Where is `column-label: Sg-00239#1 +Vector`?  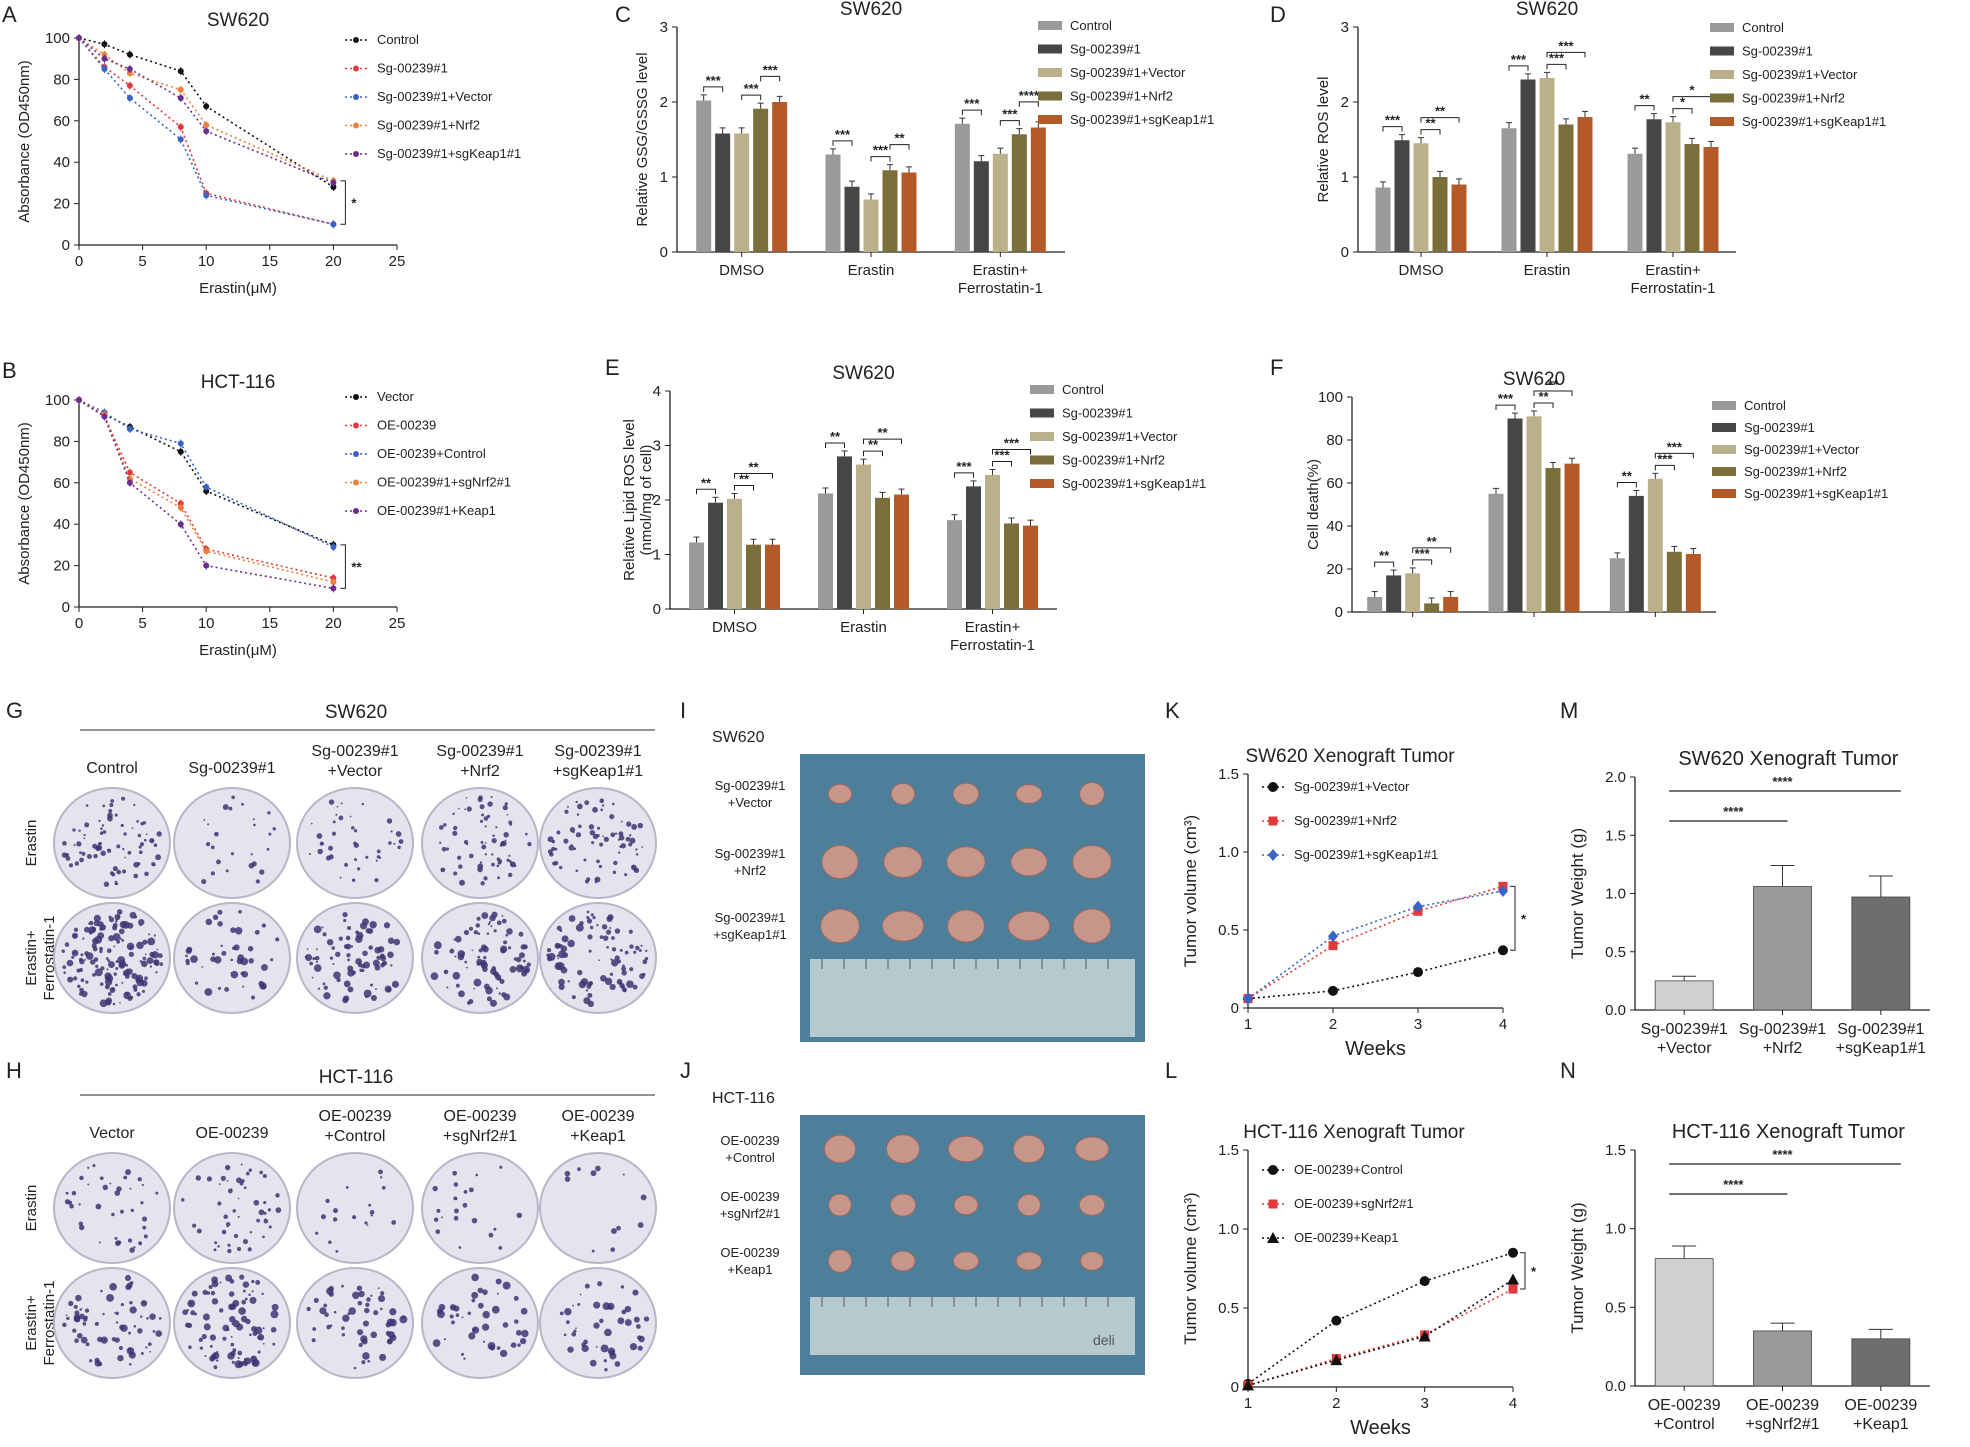 column-label: Sg-00239#1 +Vector is located at coordinates (354, 761).